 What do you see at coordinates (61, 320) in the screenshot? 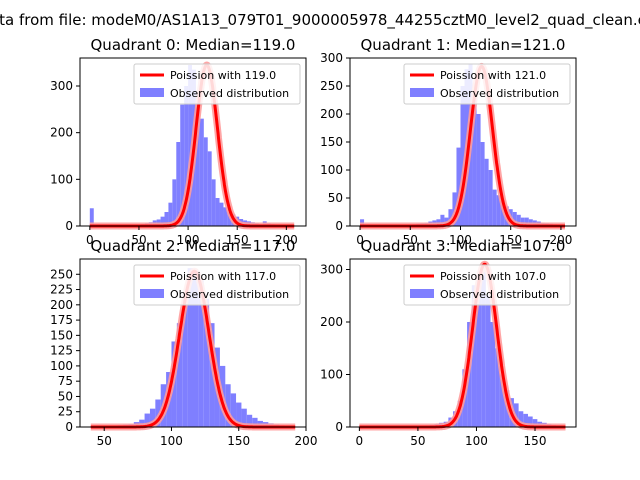
I see `y-tick-label: 175` at bounding box center [61, 320].